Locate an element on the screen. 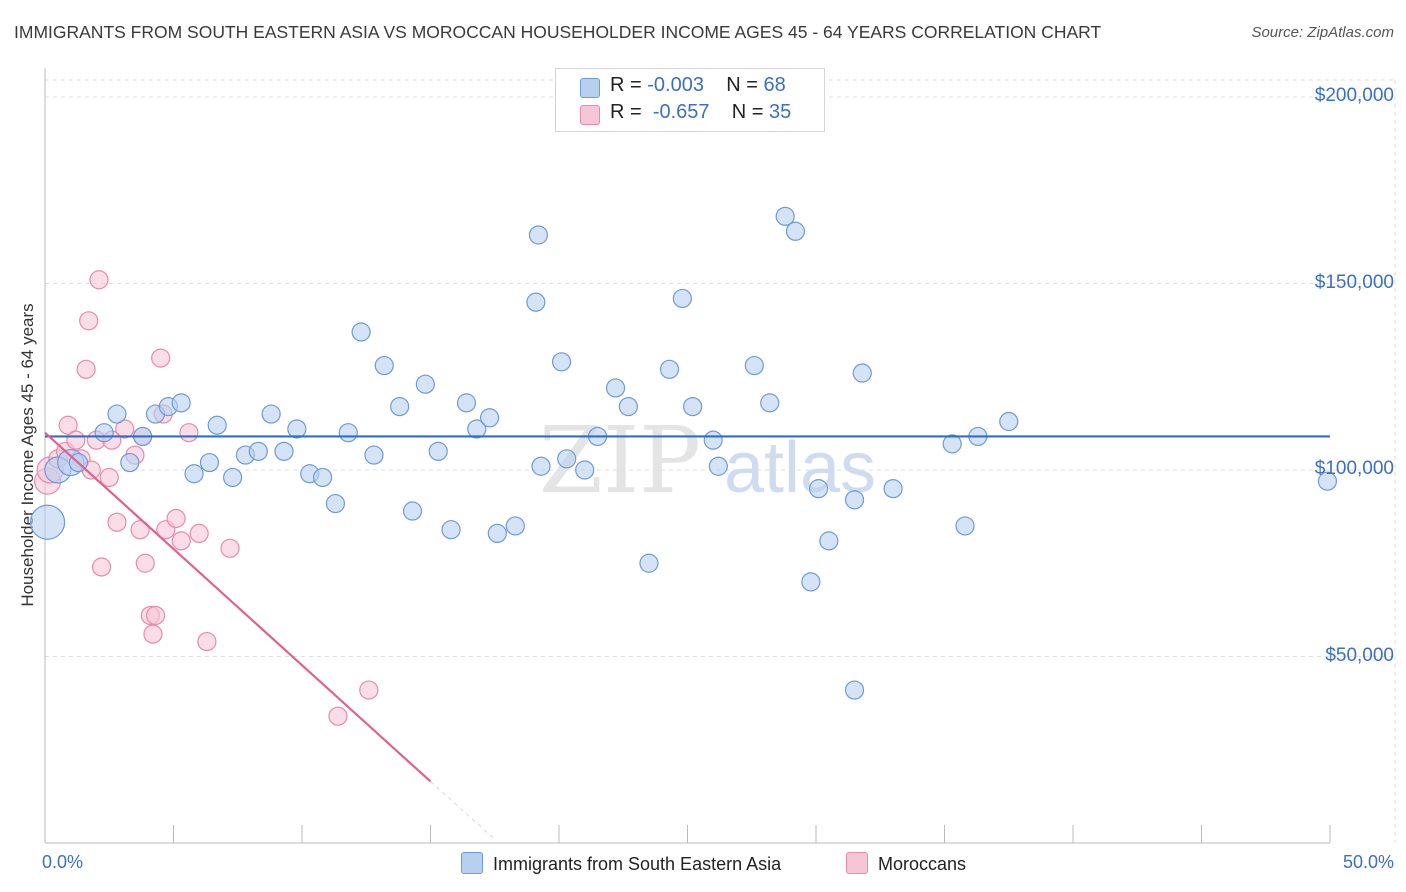 This screenshot has width=1406, height=892. correlation-legend: R = -0.003 N = 68 R = -0.657 N = 35 is located at coordinates (690, 100).